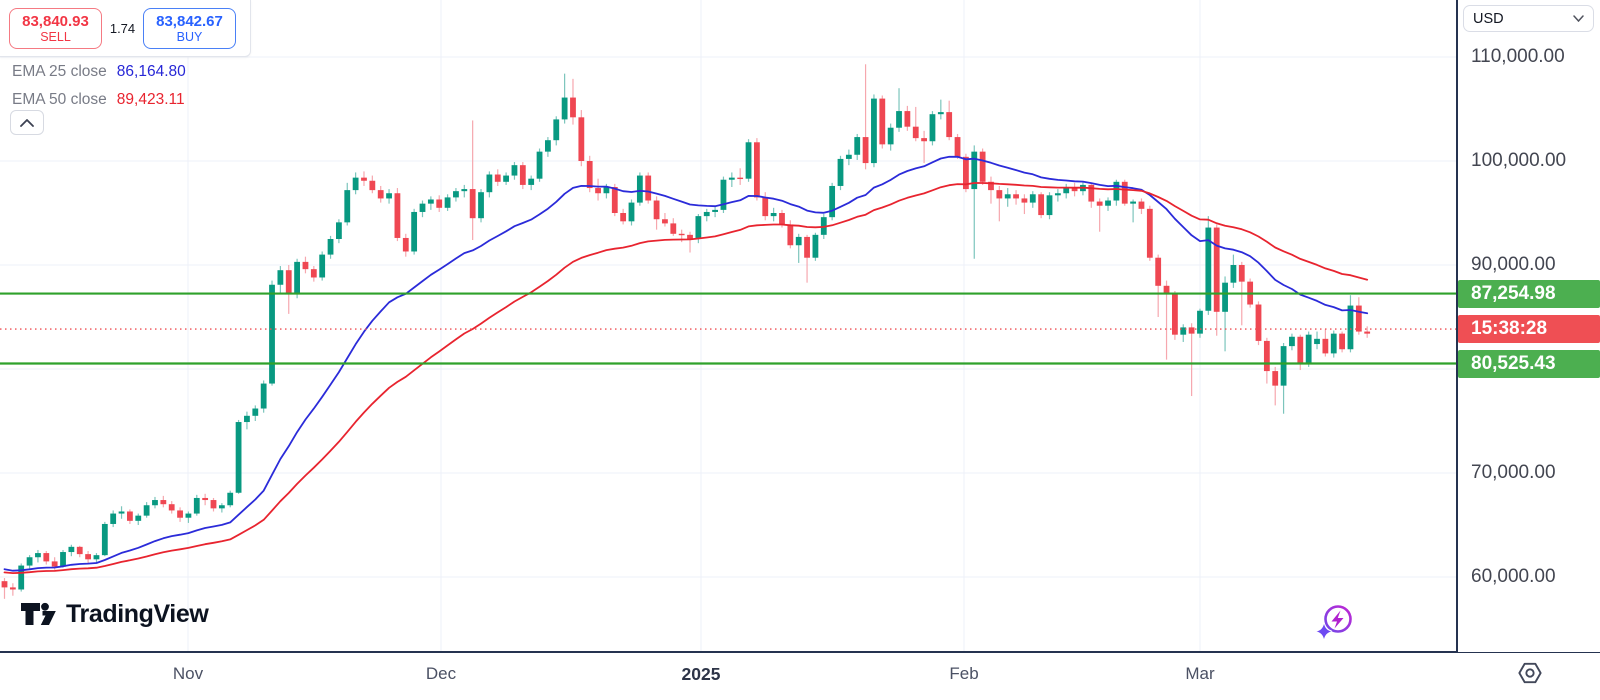  I want to click on gear-icon, so click(1530, 673).